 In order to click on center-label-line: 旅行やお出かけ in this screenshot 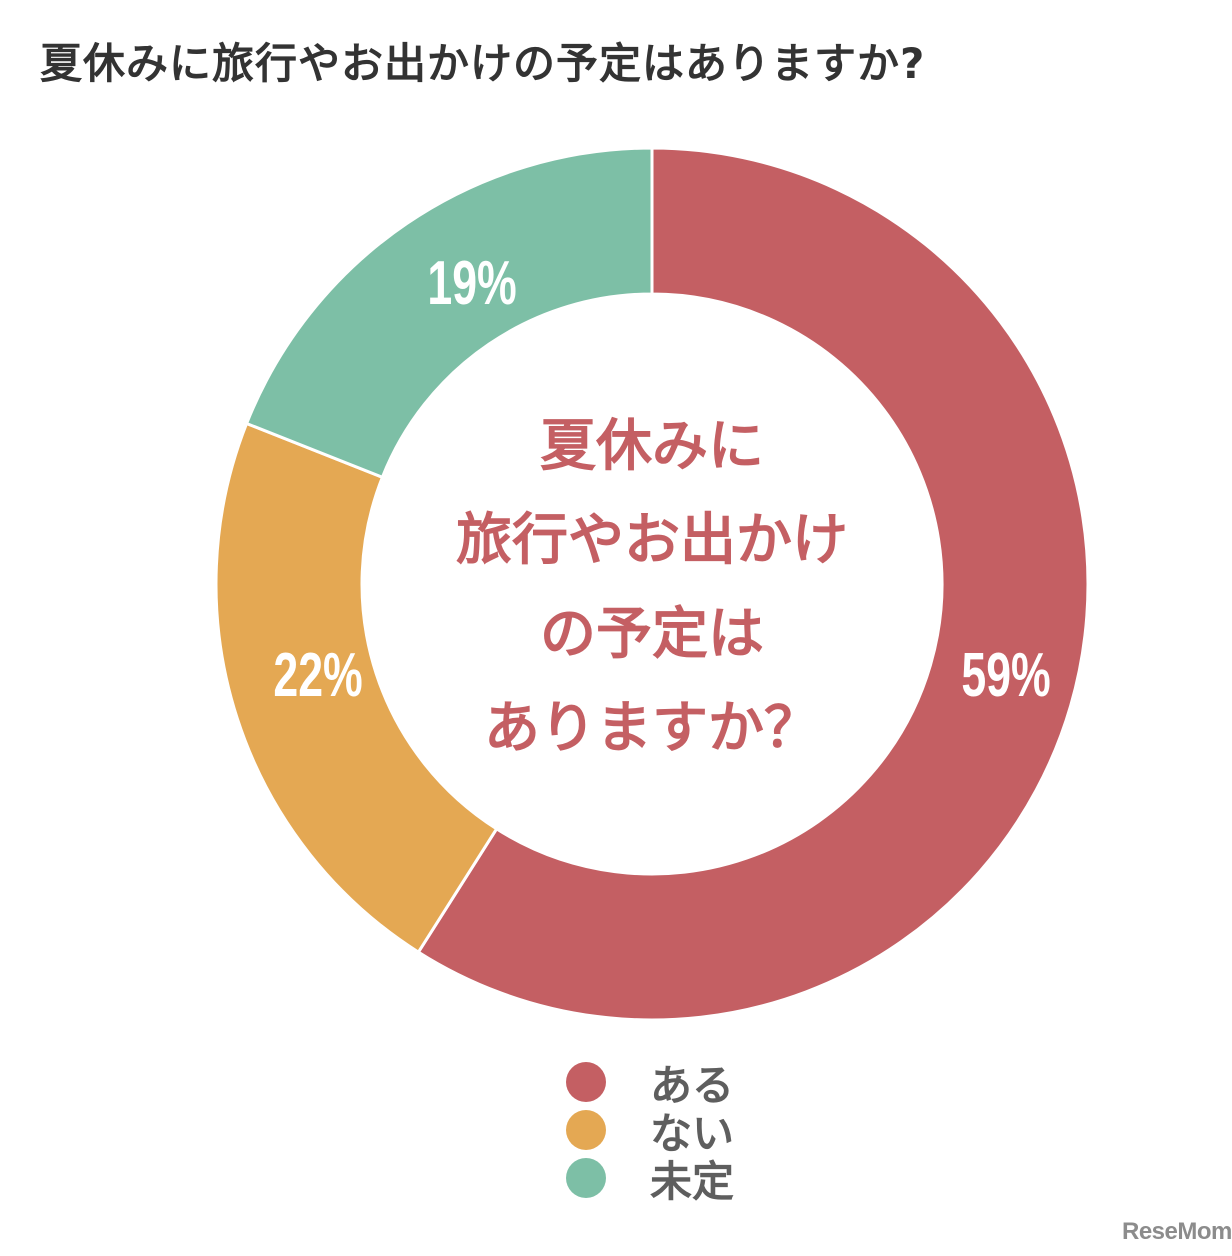, I will do `click(652, 540)`.